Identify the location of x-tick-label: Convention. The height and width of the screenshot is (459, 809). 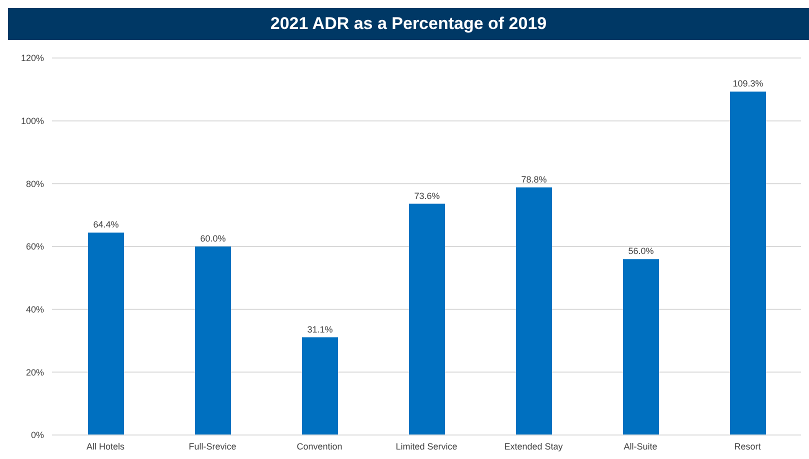
(319, 446).